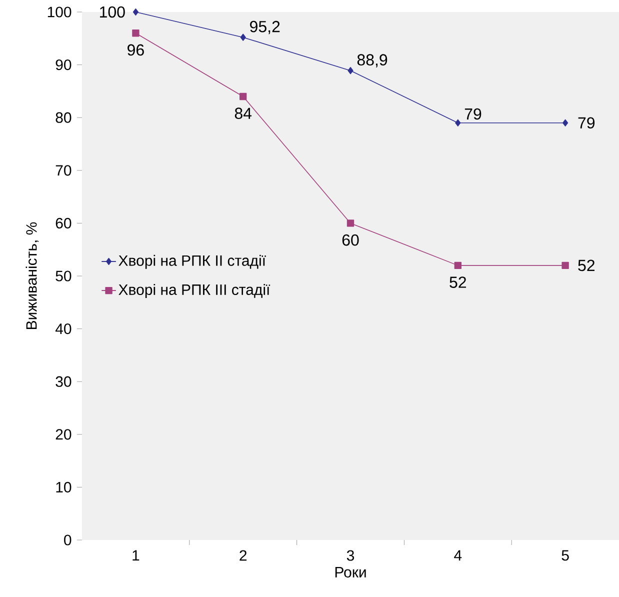  Describe the element at coordinates (350, 240) in the screenshot. I see `data-label: 60` at that location.